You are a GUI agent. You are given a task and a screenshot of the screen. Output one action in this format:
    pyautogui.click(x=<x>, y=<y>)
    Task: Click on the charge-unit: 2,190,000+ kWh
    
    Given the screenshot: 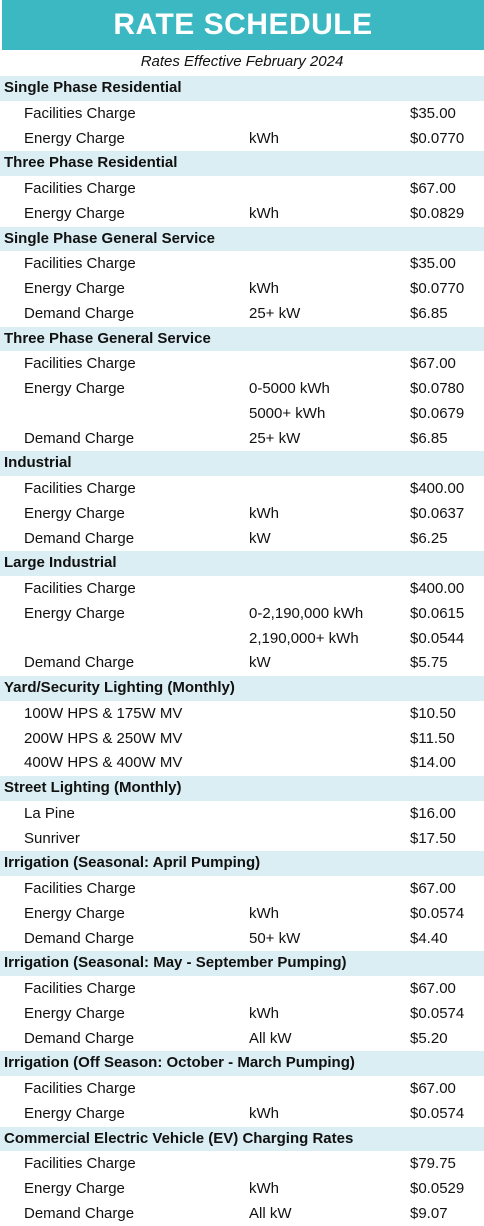 What is the action you would take?
    pyautogui.click(x=304, y=638)
    